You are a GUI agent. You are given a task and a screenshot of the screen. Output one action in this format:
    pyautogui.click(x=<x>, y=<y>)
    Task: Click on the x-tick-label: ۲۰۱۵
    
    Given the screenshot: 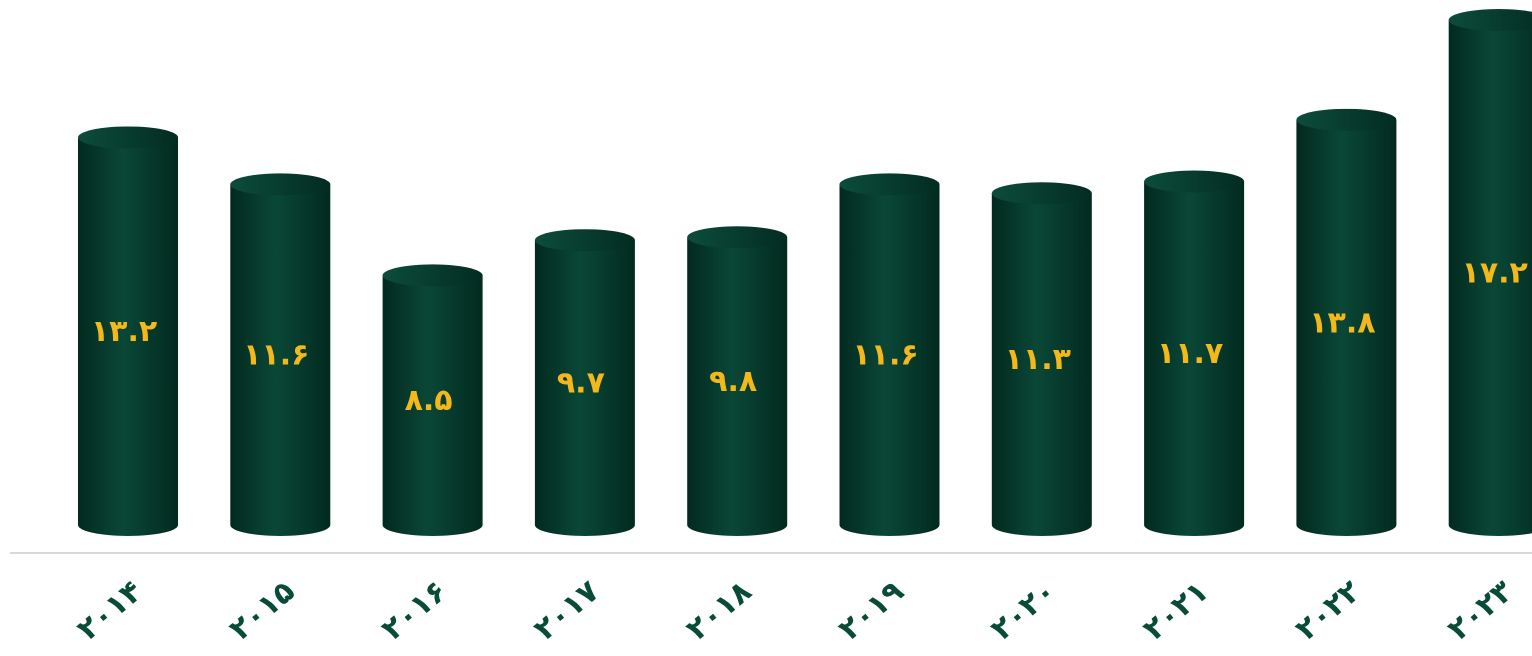 What is the action you would take?
    pyautogui.click(x=262, y=611)
    